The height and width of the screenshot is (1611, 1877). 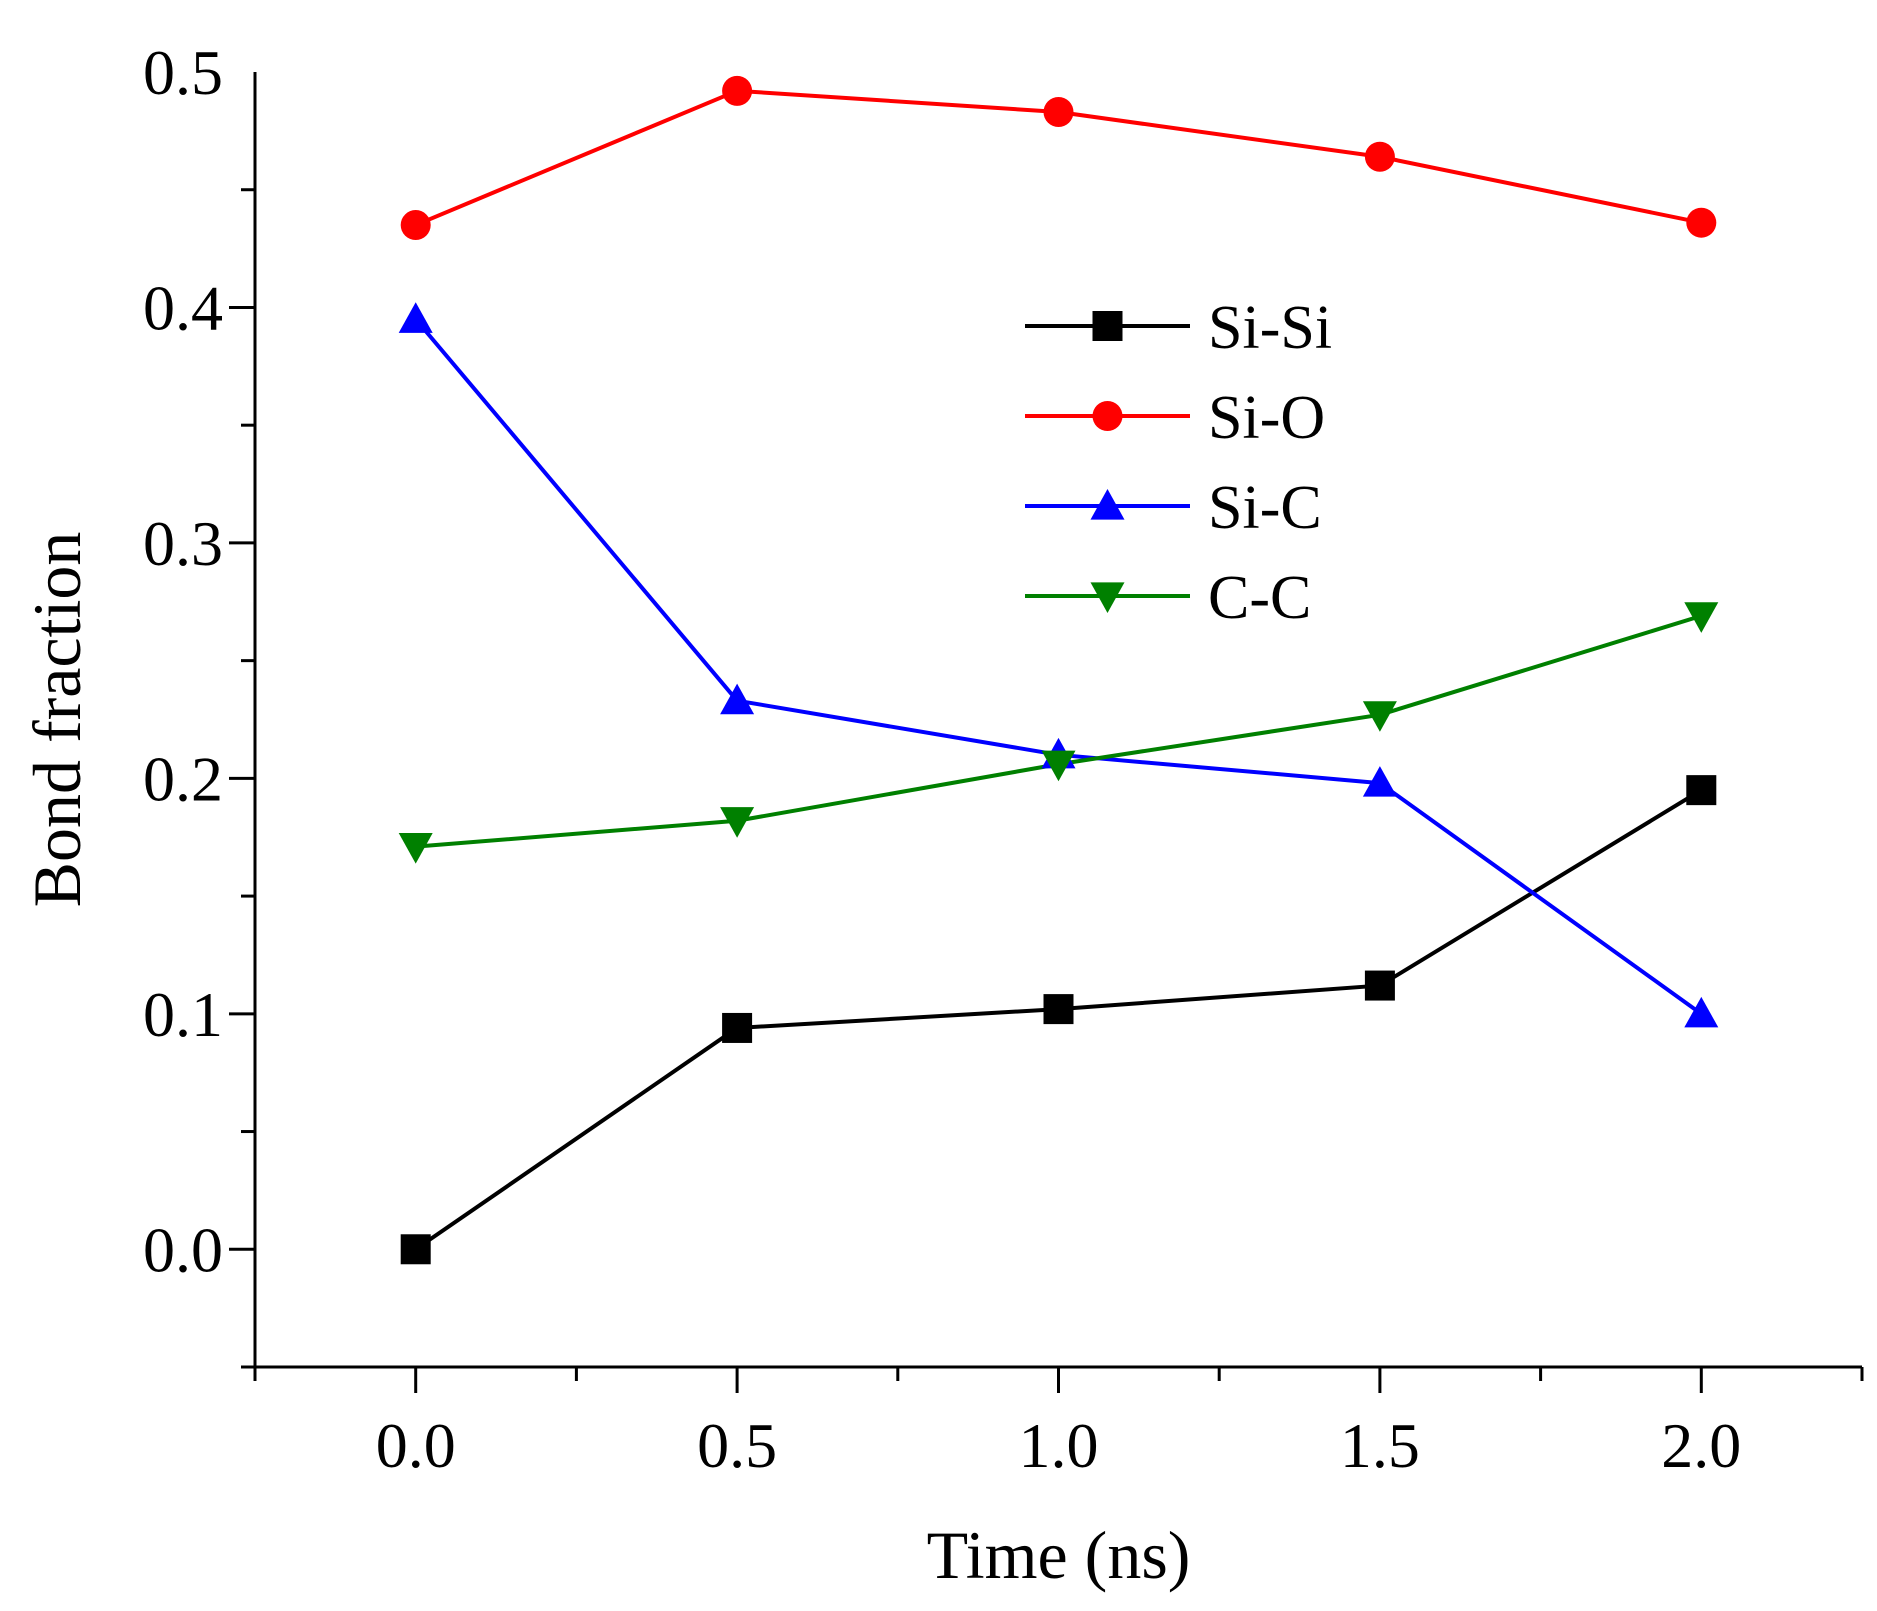 What do you see at coordinates (1380, 1445) in the screenshot?
I see `x-tick-label: 1.5` at bounding box center [1380, 1445].